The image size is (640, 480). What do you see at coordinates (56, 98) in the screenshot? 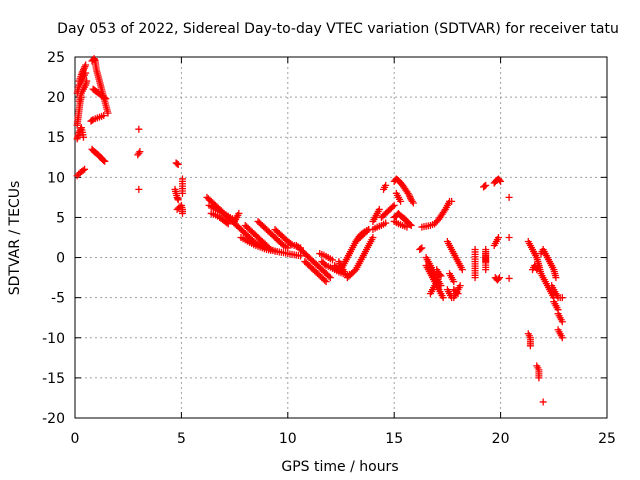
I see `y-tick-label: 20` at bounding box center [56, 98].